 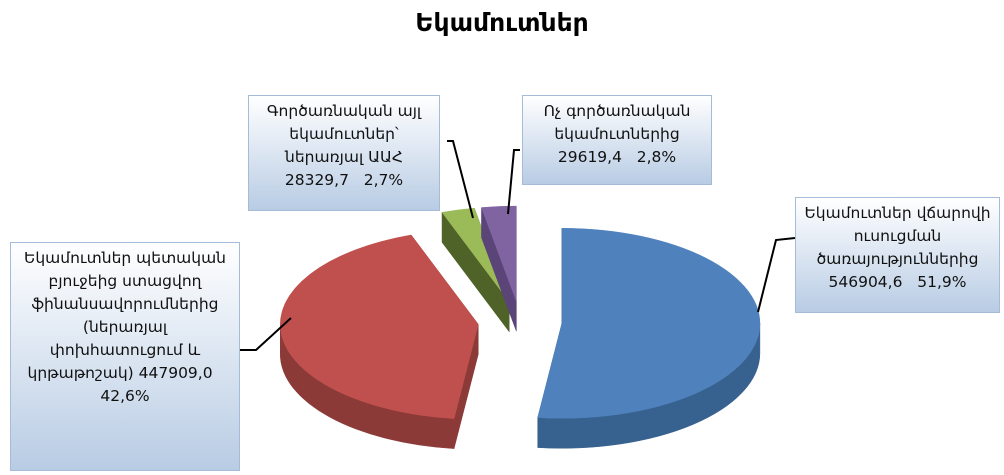 I want to click on label-value: 546904,6, so click(x=865, y=282).